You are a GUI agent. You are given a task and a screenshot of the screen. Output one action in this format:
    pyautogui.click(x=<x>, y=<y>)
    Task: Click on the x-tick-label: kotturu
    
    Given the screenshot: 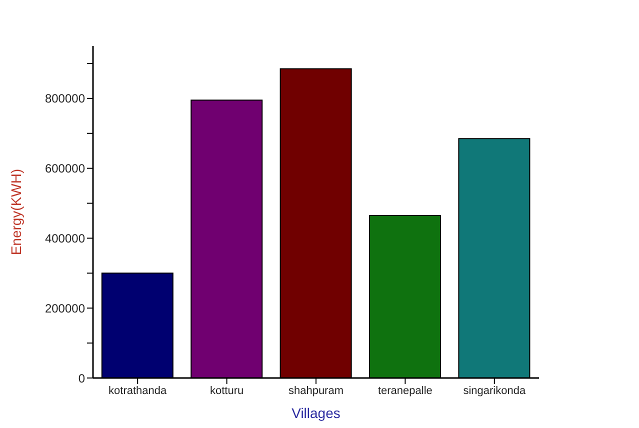 What is the action you would take?
    pyautogui.click(x=227, y=390)
    